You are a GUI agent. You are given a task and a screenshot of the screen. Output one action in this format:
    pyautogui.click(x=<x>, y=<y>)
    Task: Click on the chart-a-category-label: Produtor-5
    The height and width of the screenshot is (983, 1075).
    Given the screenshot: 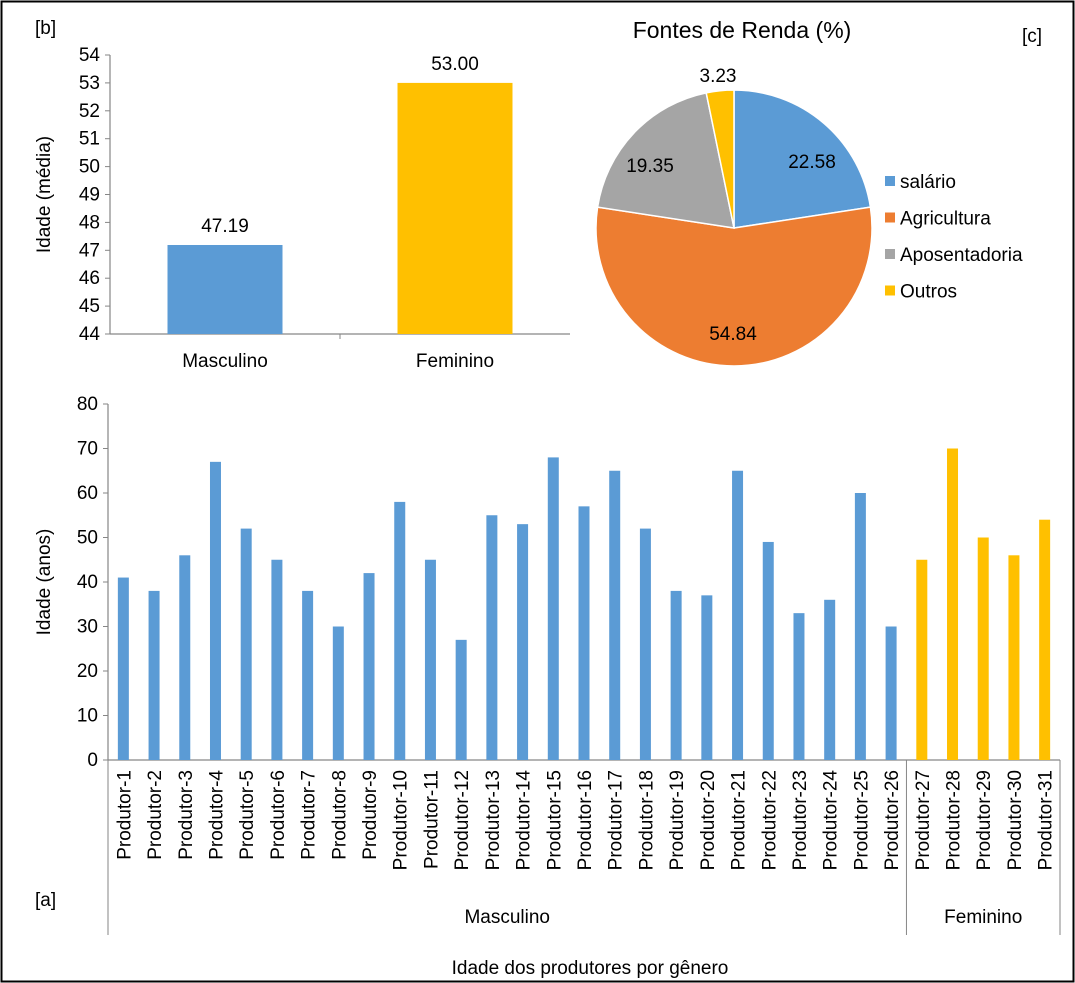 What is the action you would take?
    pyautogui.click(x=247, y=815)
    